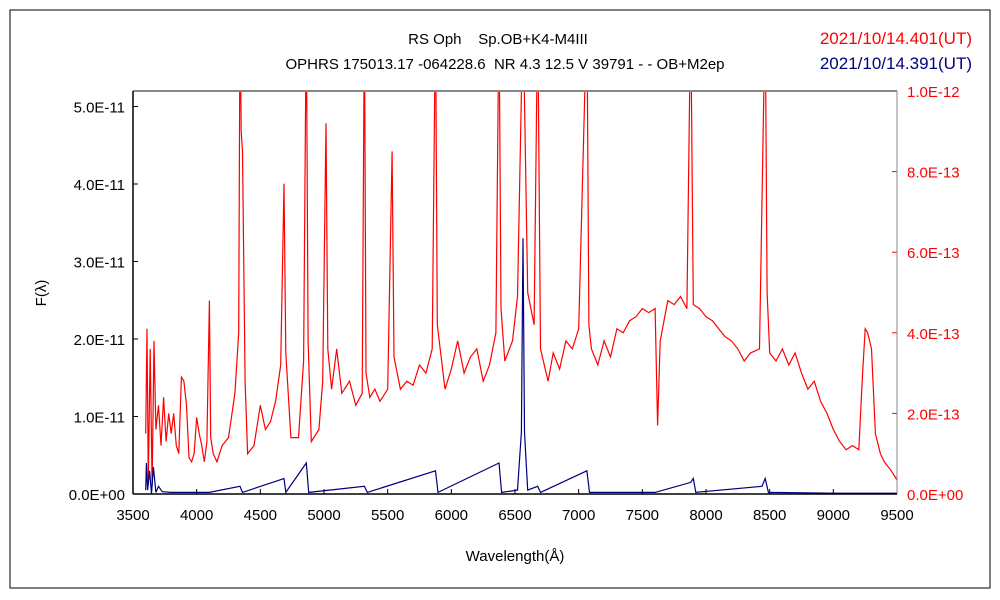  Describe the element at coordinates (896, 38) in the screenshot. I see `legend-red: 2021/10/14.401(UT)` at that location.